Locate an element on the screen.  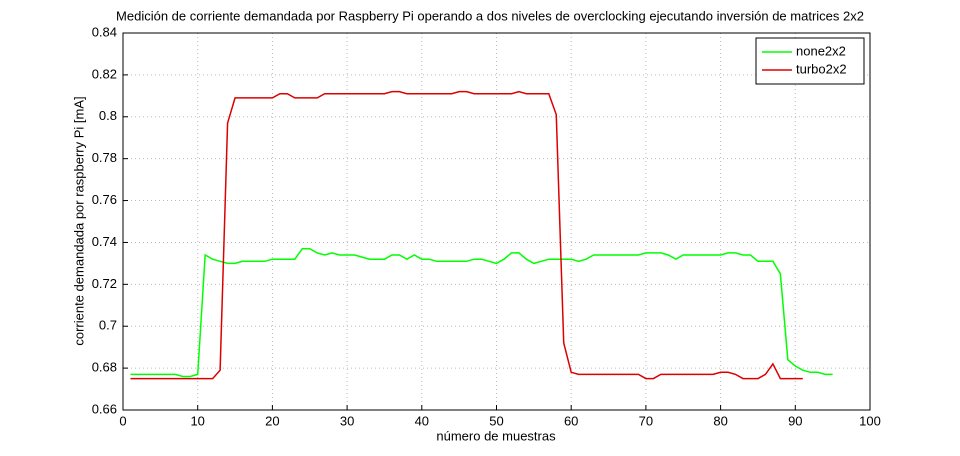
x-tick-label: 50 is located at coordinates (496, 420).